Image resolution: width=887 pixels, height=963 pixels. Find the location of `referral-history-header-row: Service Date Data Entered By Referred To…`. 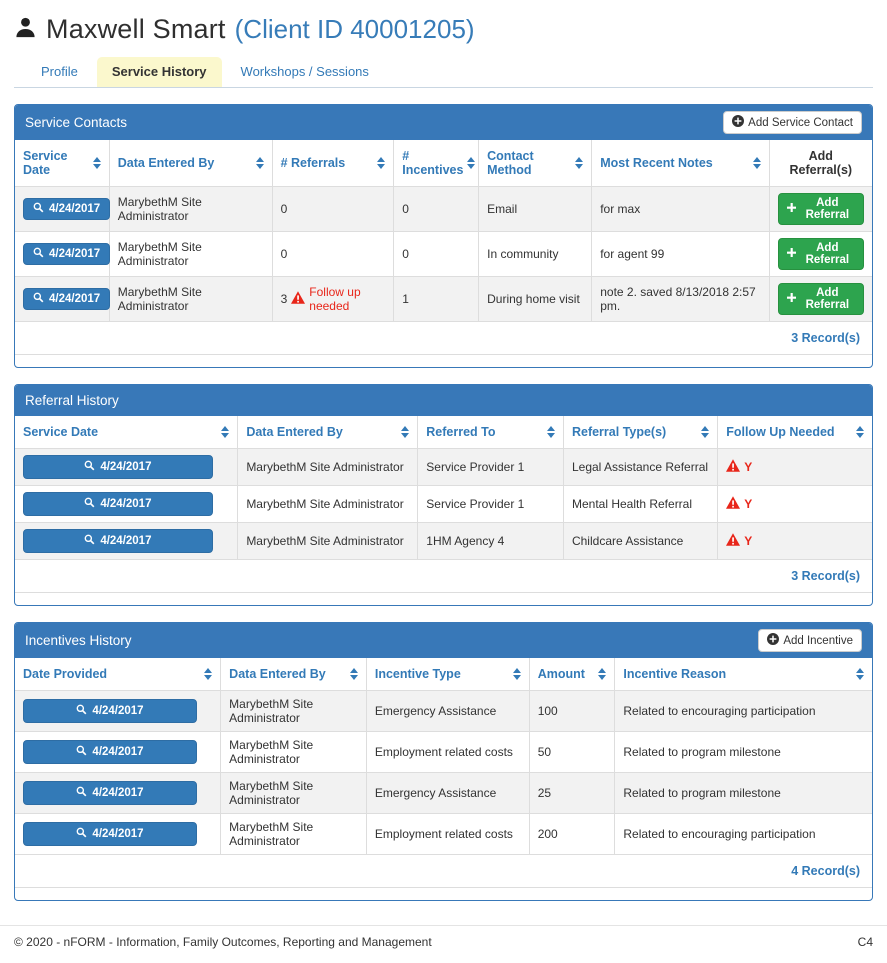

referral-history-header-row: Service Date Data Entered By Referred To… is located at coordinates (443, 432).